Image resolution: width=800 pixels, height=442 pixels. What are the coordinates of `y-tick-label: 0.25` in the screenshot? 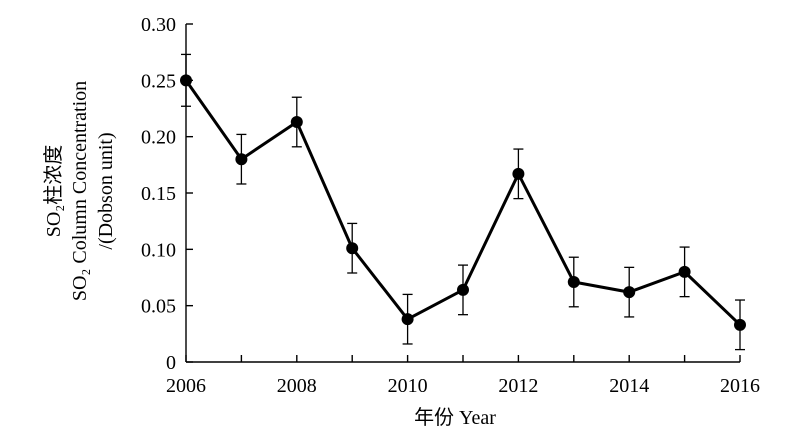 It's located at (158, 81).